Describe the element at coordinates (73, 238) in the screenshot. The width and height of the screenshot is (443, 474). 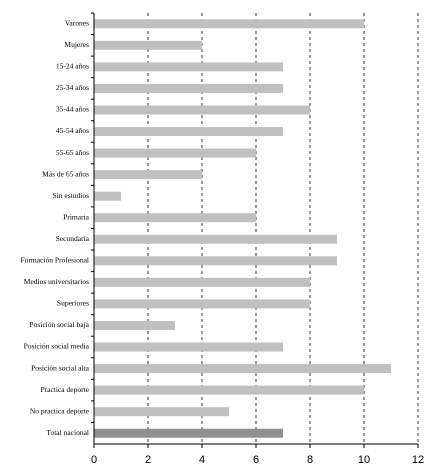
I see `y-tick-label: Secundaria` at that location.